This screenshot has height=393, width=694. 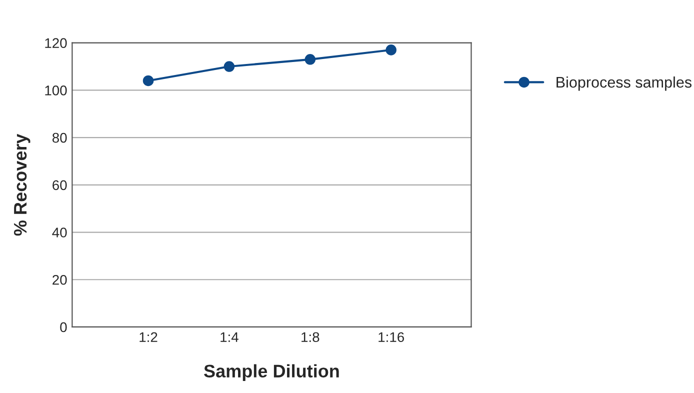 I want to click on x-tick-label: 1:2, so click(x=149, y=337).